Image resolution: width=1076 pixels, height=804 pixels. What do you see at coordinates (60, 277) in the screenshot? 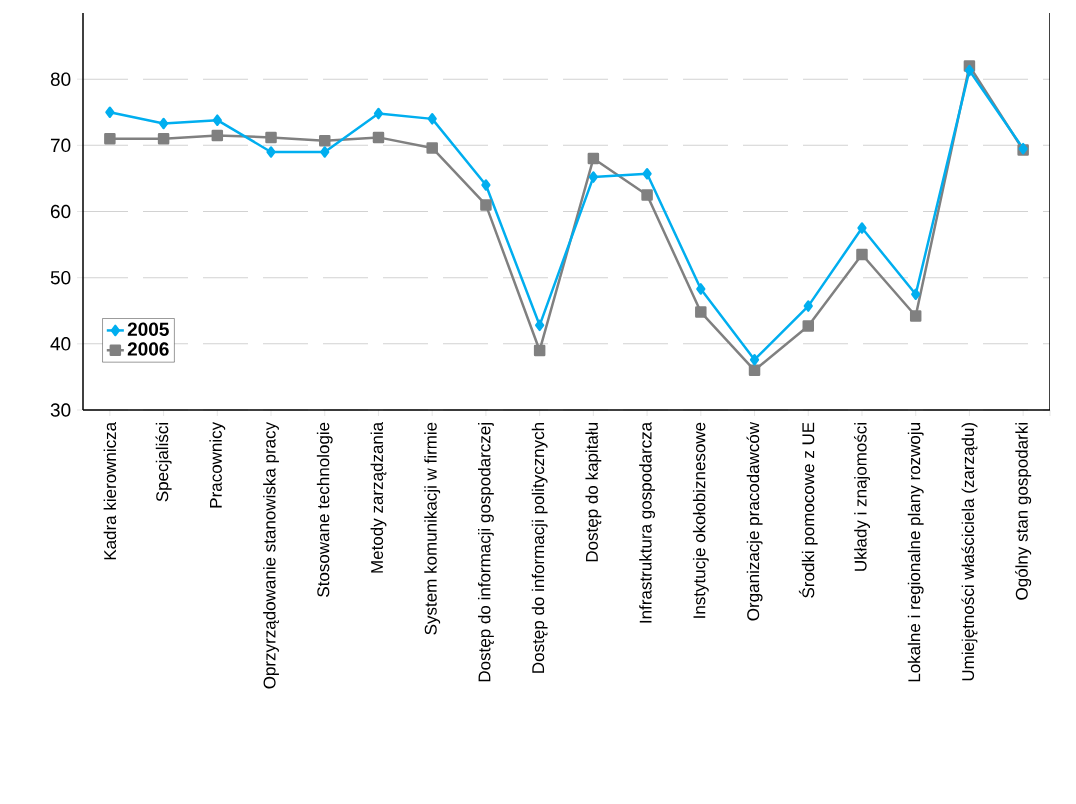
I see `y-tick-label: 50` at bounding box center [60, 277].